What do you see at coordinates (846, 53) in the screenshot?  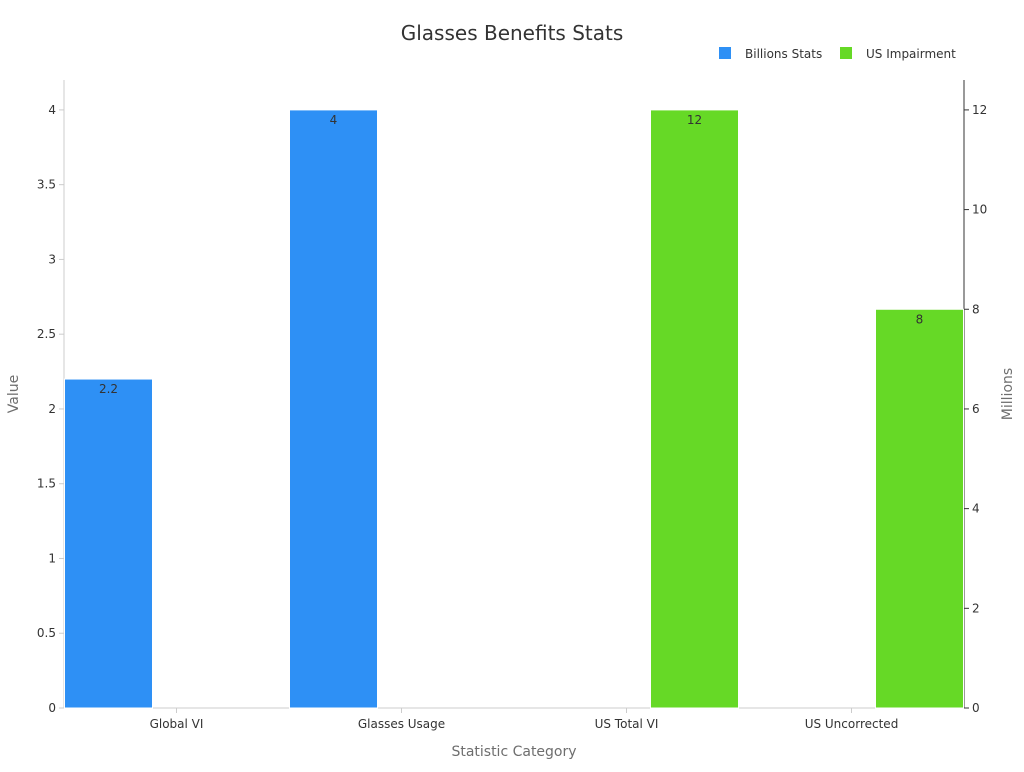 I see `legend-swatch-us-impairment` at bounding box center [846, 53].